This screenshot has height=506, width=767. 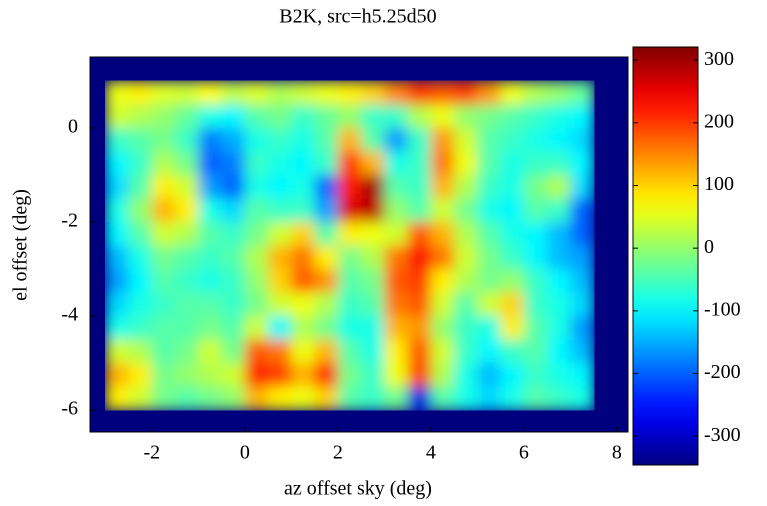 I want to click on x-tick-label: 6, so click(x=524, y=453).